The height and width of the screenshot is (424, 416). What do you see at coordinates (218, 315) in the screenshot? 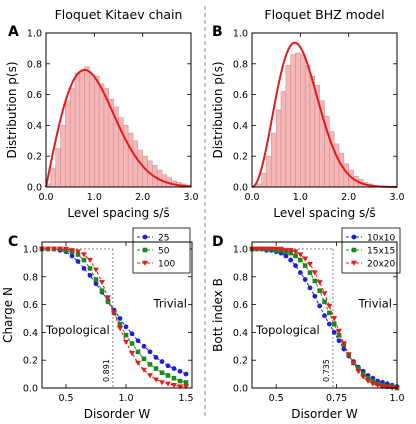
I see `y-axis-label: Bott index B` at bounding box center [218, 315].